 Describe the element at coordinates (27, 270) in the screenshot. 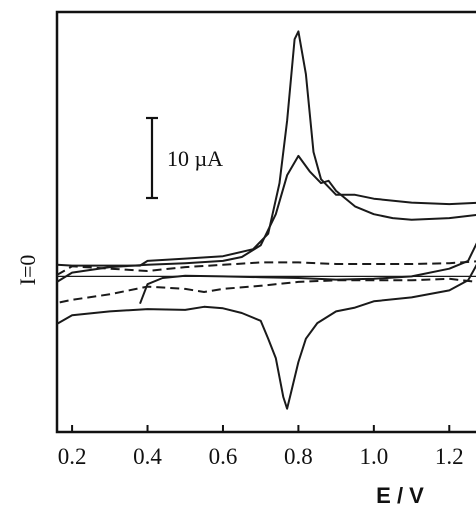

I see `y-axis-label: I=0` at that location.